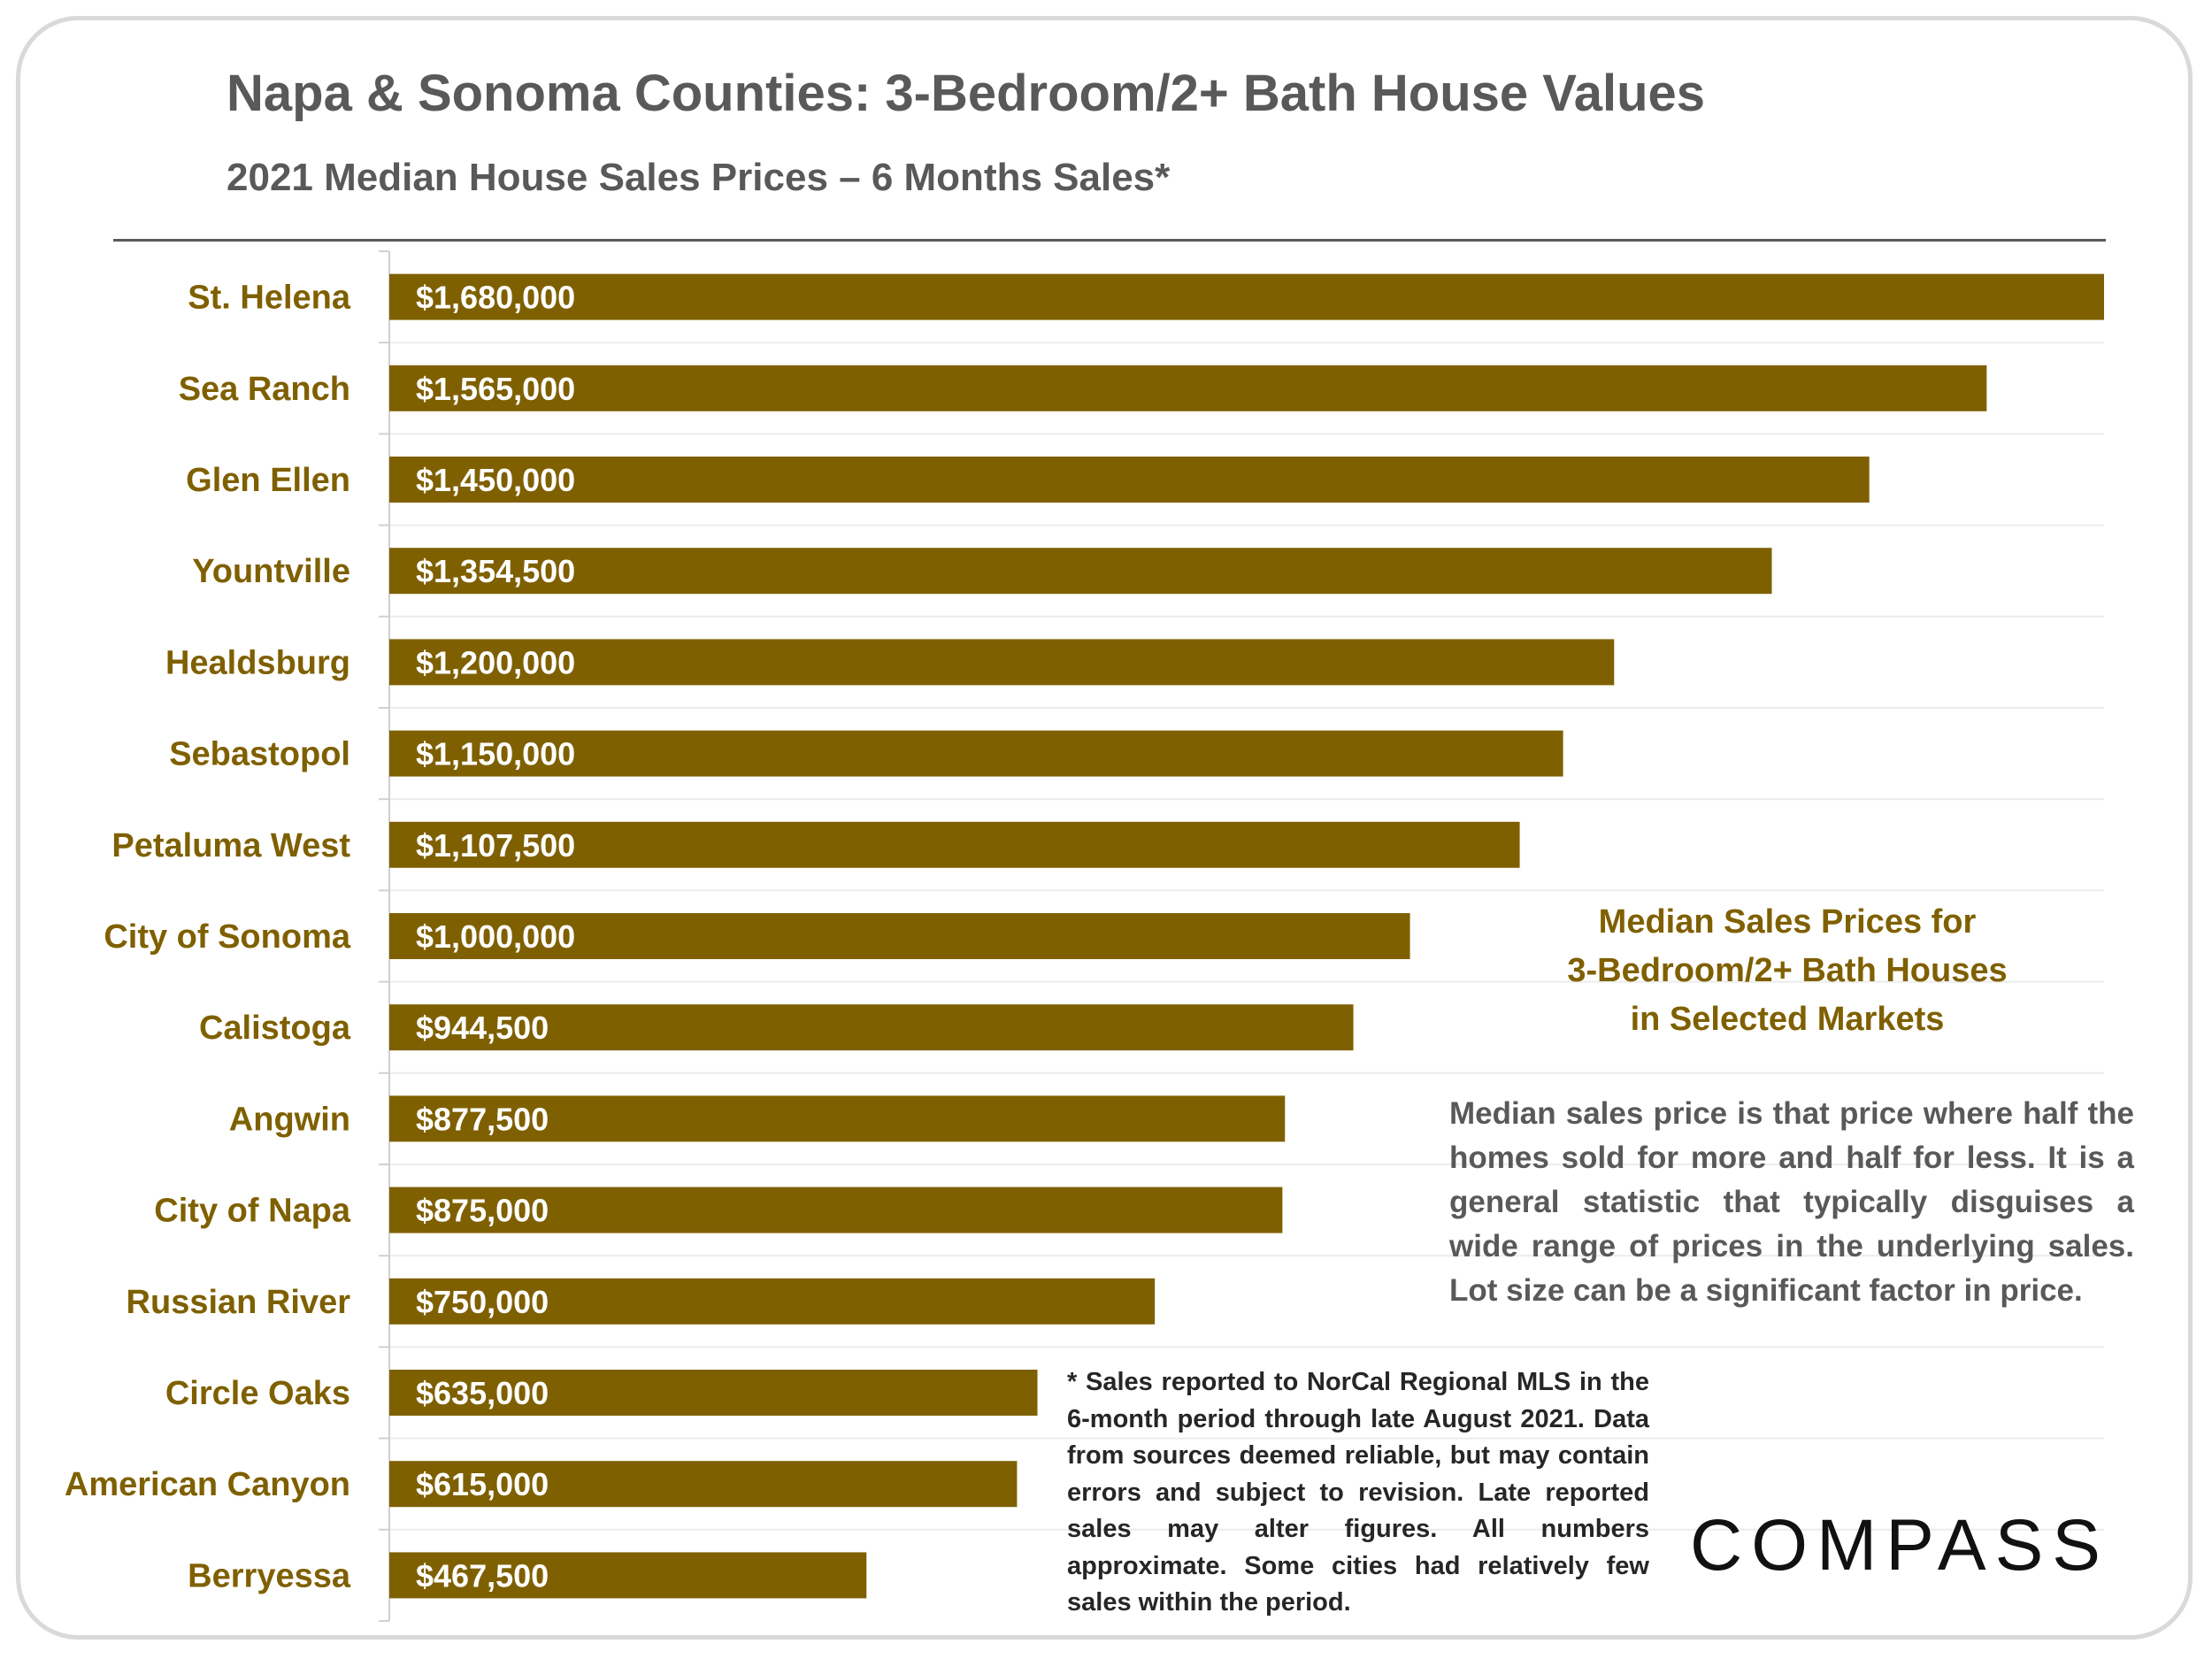 The height and width of the screenshot is (1659, 2212). Describe the element at coordinates (496, 389) in the screenshot. I see `data-label: $1,565,000` at that location.